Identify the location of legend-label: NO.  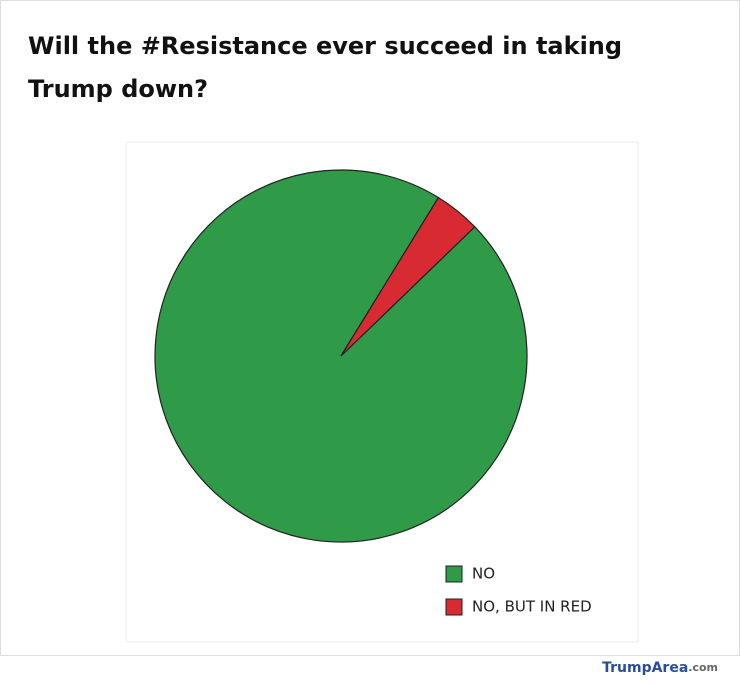
(483, 574).